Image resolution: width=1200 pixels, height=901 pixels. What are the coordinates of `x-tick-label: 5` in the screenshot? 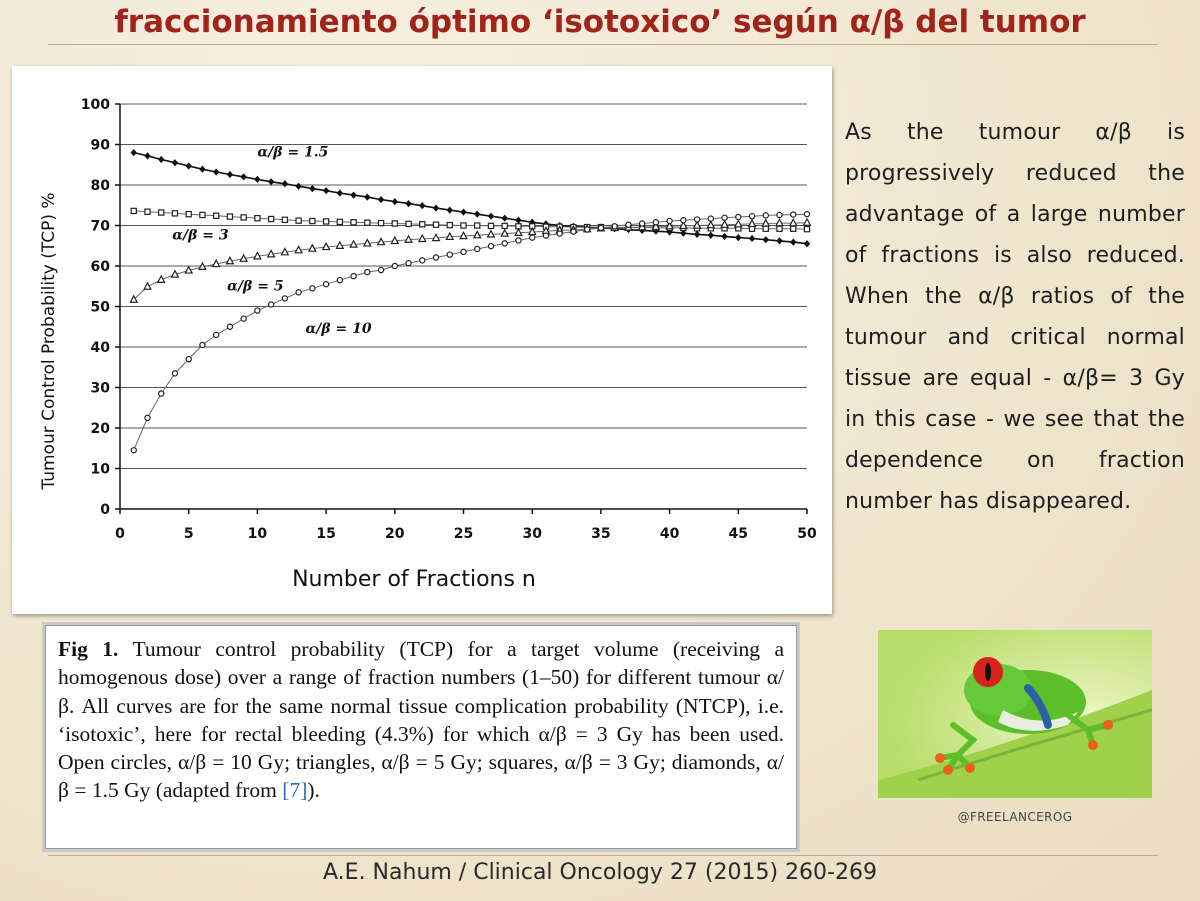 It's located at (189, 534).